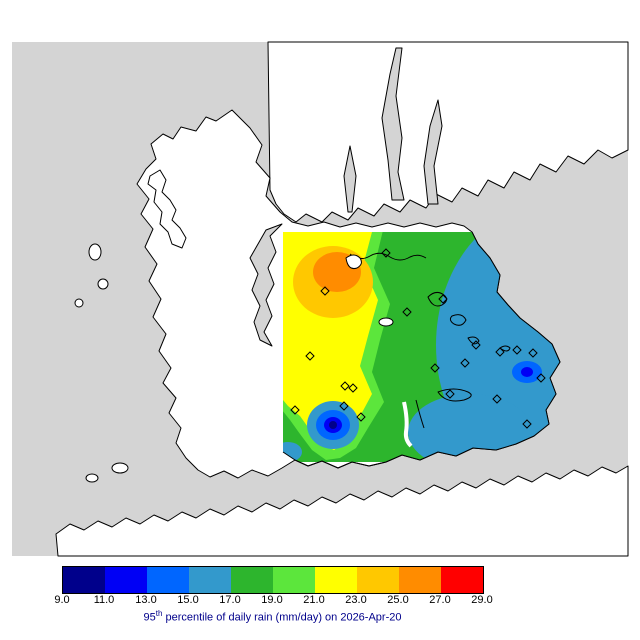 This screenshot has height=640, width=640. What do you see at coordinates (407, 424) in the screenshot?
I see `saanich-inlet` at bounding box center [407, 424].